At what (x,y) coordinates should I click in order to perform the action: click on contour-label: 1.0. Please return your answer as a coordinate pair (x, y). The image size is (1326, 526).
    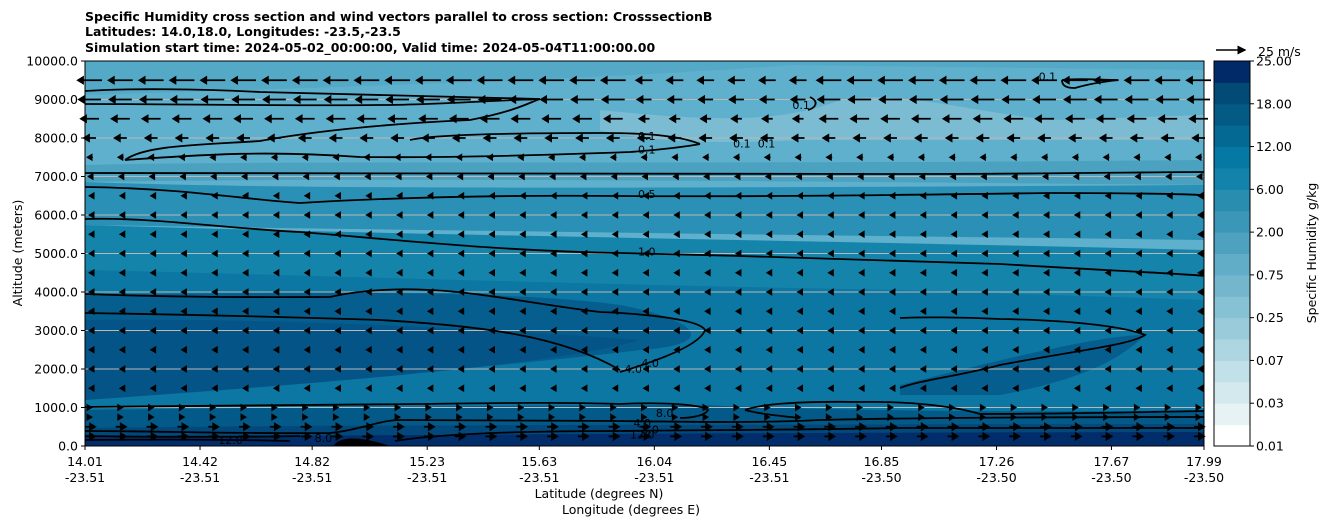
    Looking at the image, I should click on (647, 252).